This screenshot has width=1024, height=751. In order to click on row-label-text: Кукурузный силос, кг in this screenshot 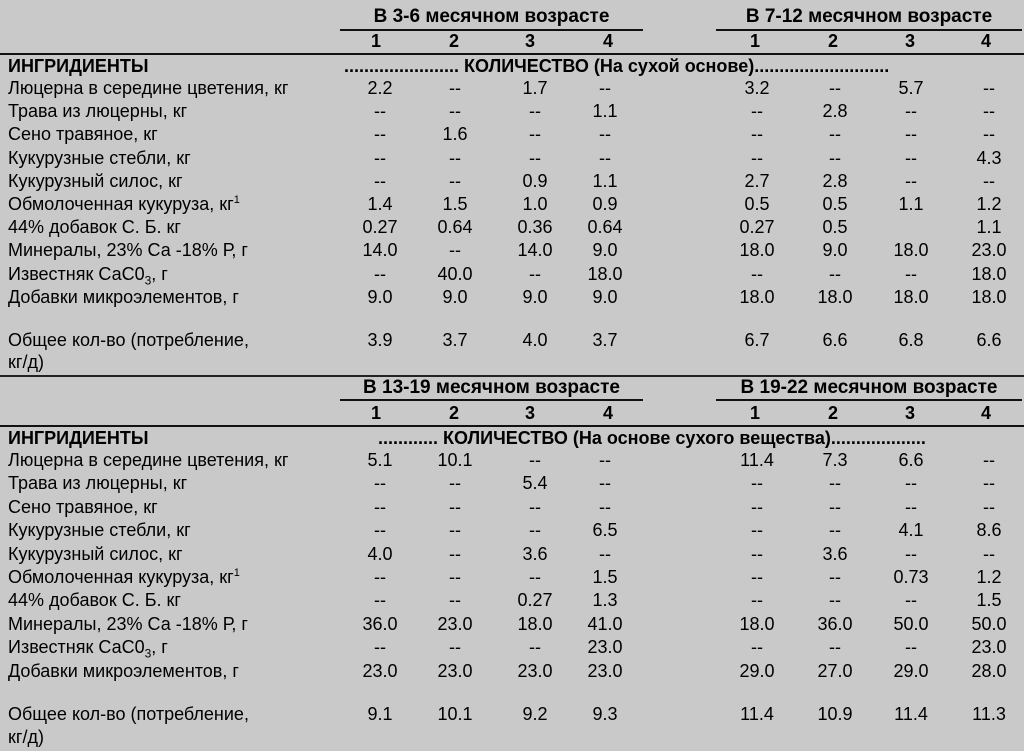, I will do `click(95, 553)`.